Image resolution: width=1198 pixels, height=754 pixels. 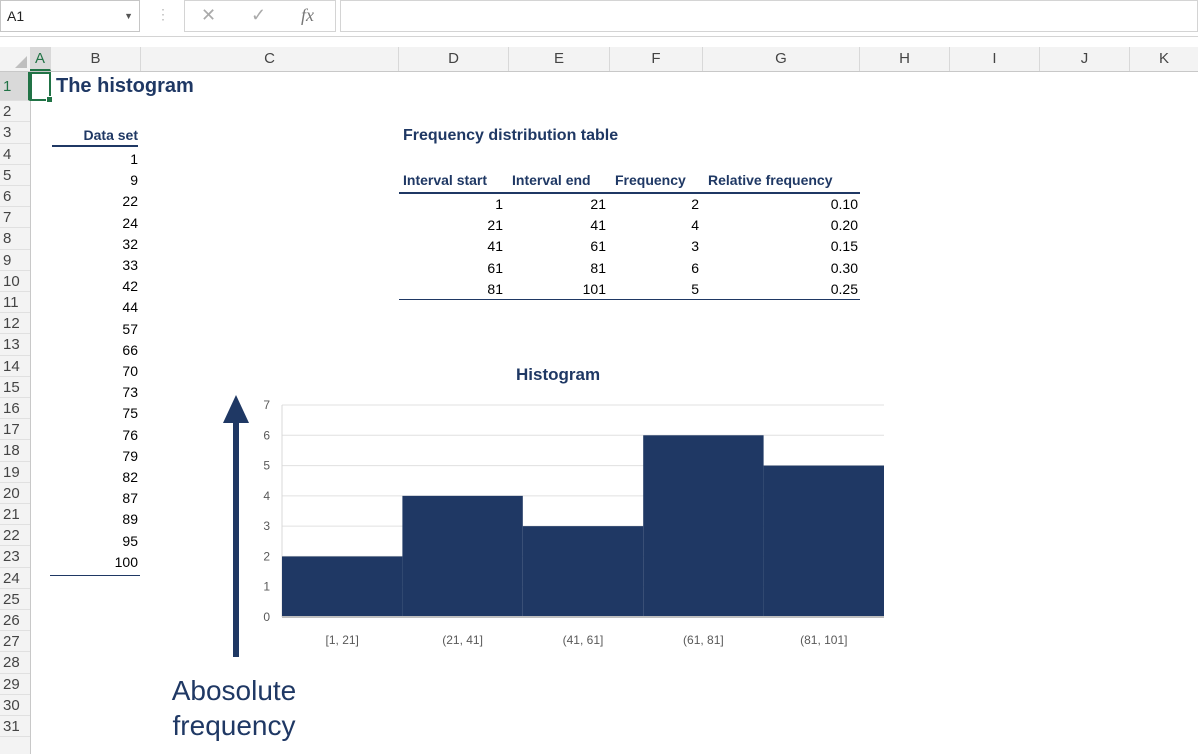 I want to click on data-set-value: 100, so click(x=126, y=561).